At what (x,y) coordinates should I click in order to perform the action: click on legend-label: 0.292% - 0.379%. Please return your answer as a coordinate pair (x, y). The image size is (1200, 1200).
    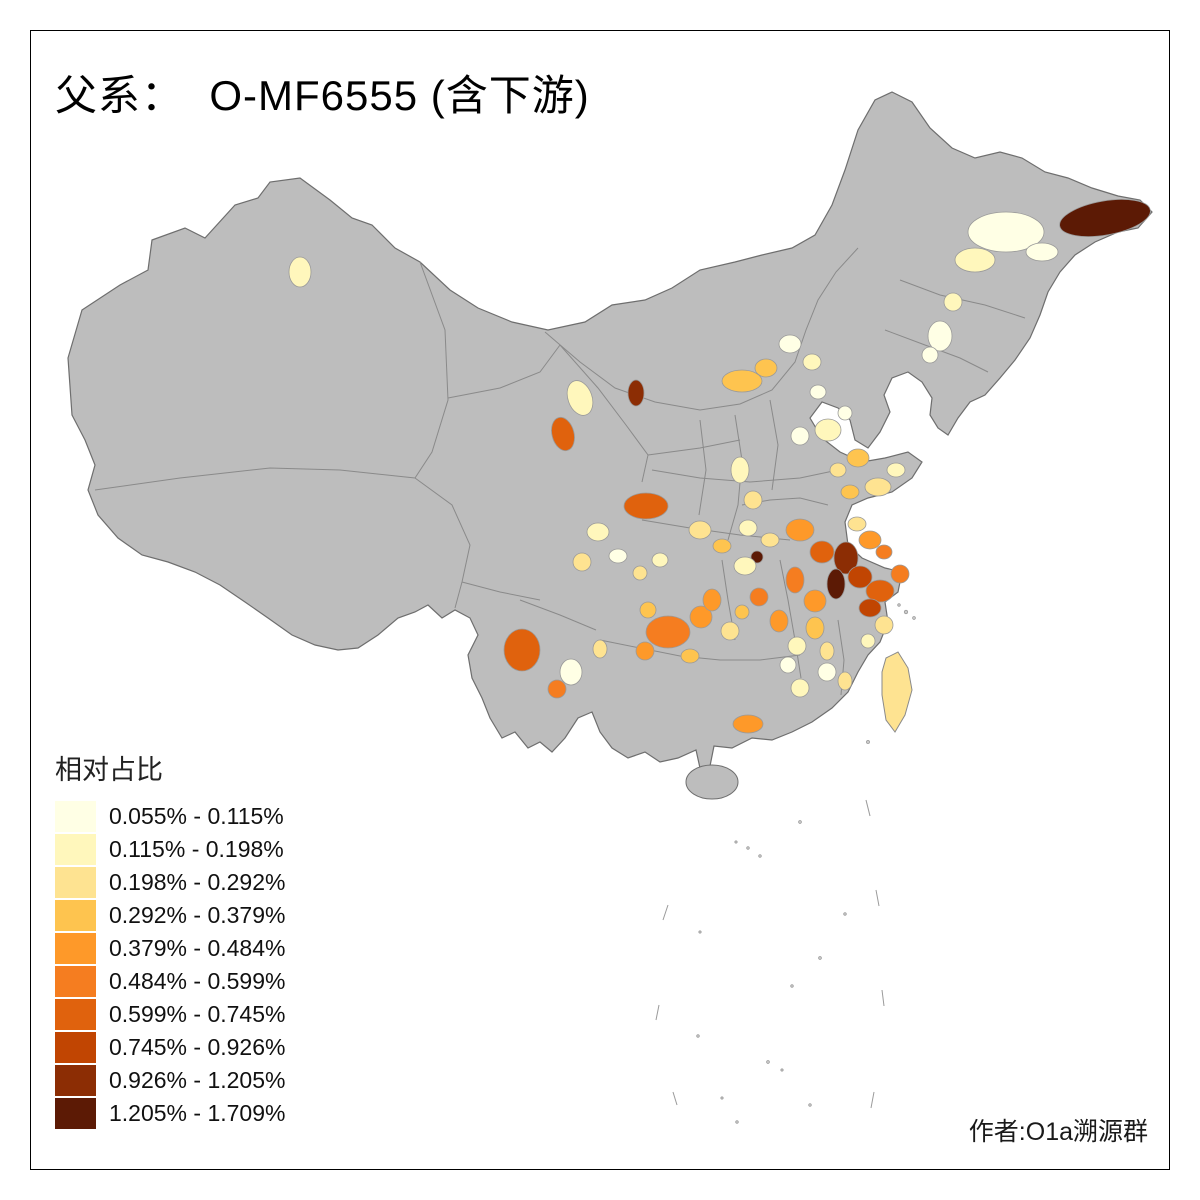
    Looking at the image, I should click on (197, 915).